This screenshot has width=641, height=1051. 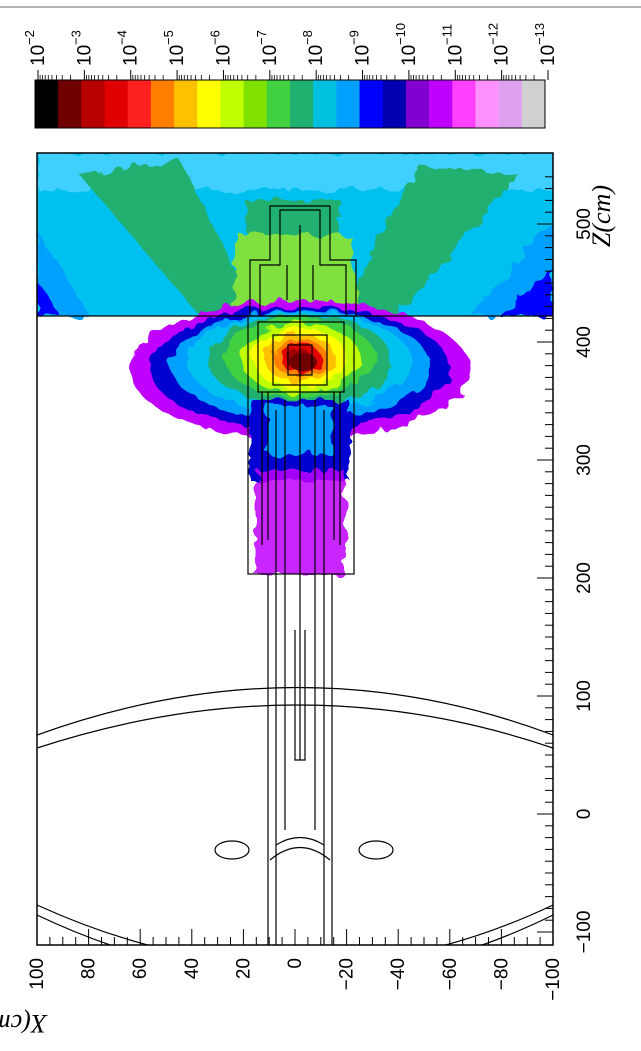 I want to click on color-scale-label: 10−8, so click(x=313, y=48).